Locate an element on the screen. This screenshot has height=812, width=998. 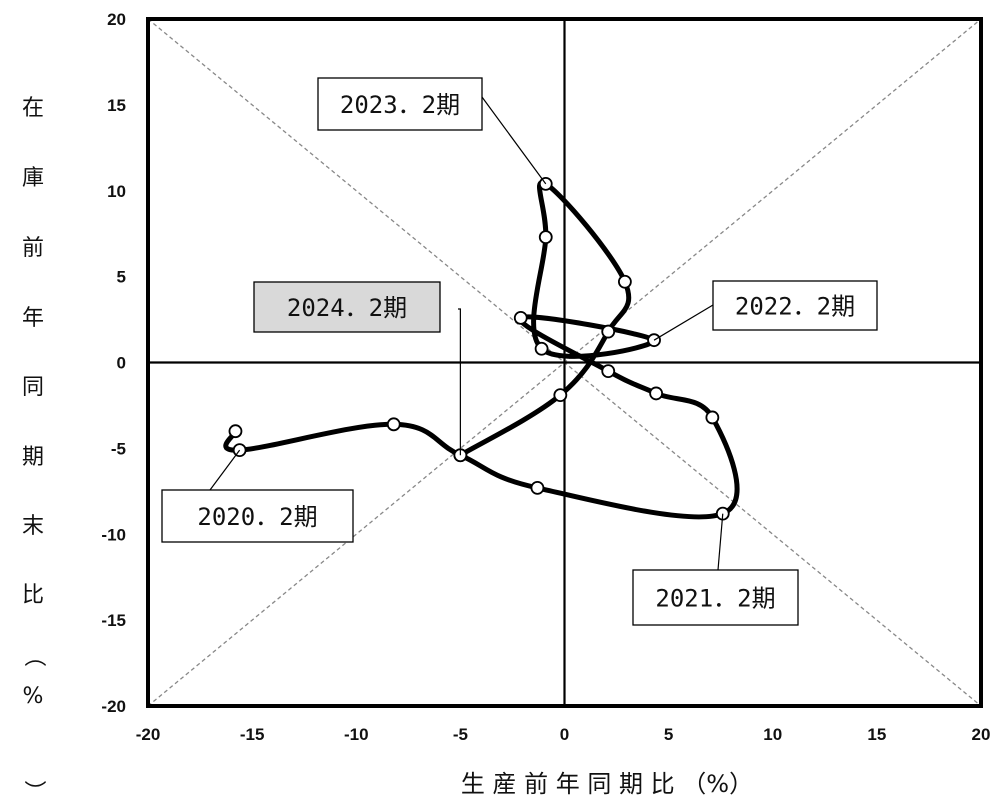
x-tick-label: -15 is located at coordinates (252, 734).